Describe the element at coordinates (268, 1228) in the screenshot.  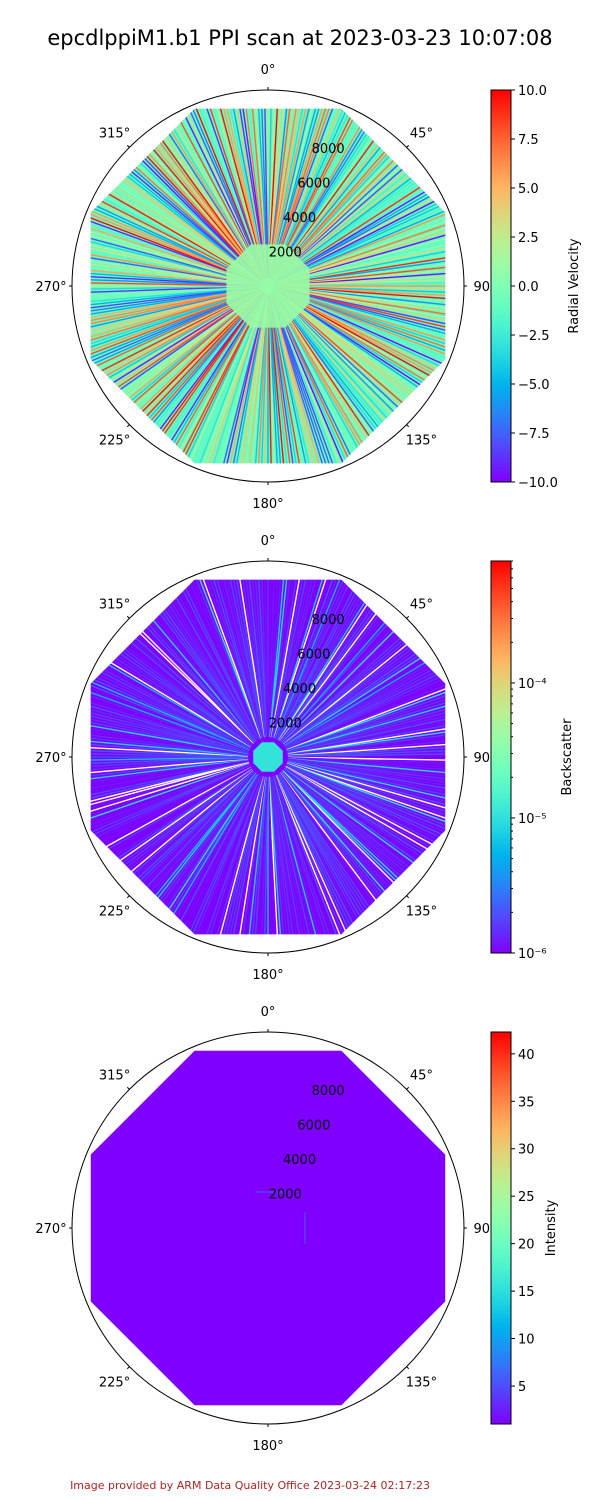
I see `field-rays` at that location.